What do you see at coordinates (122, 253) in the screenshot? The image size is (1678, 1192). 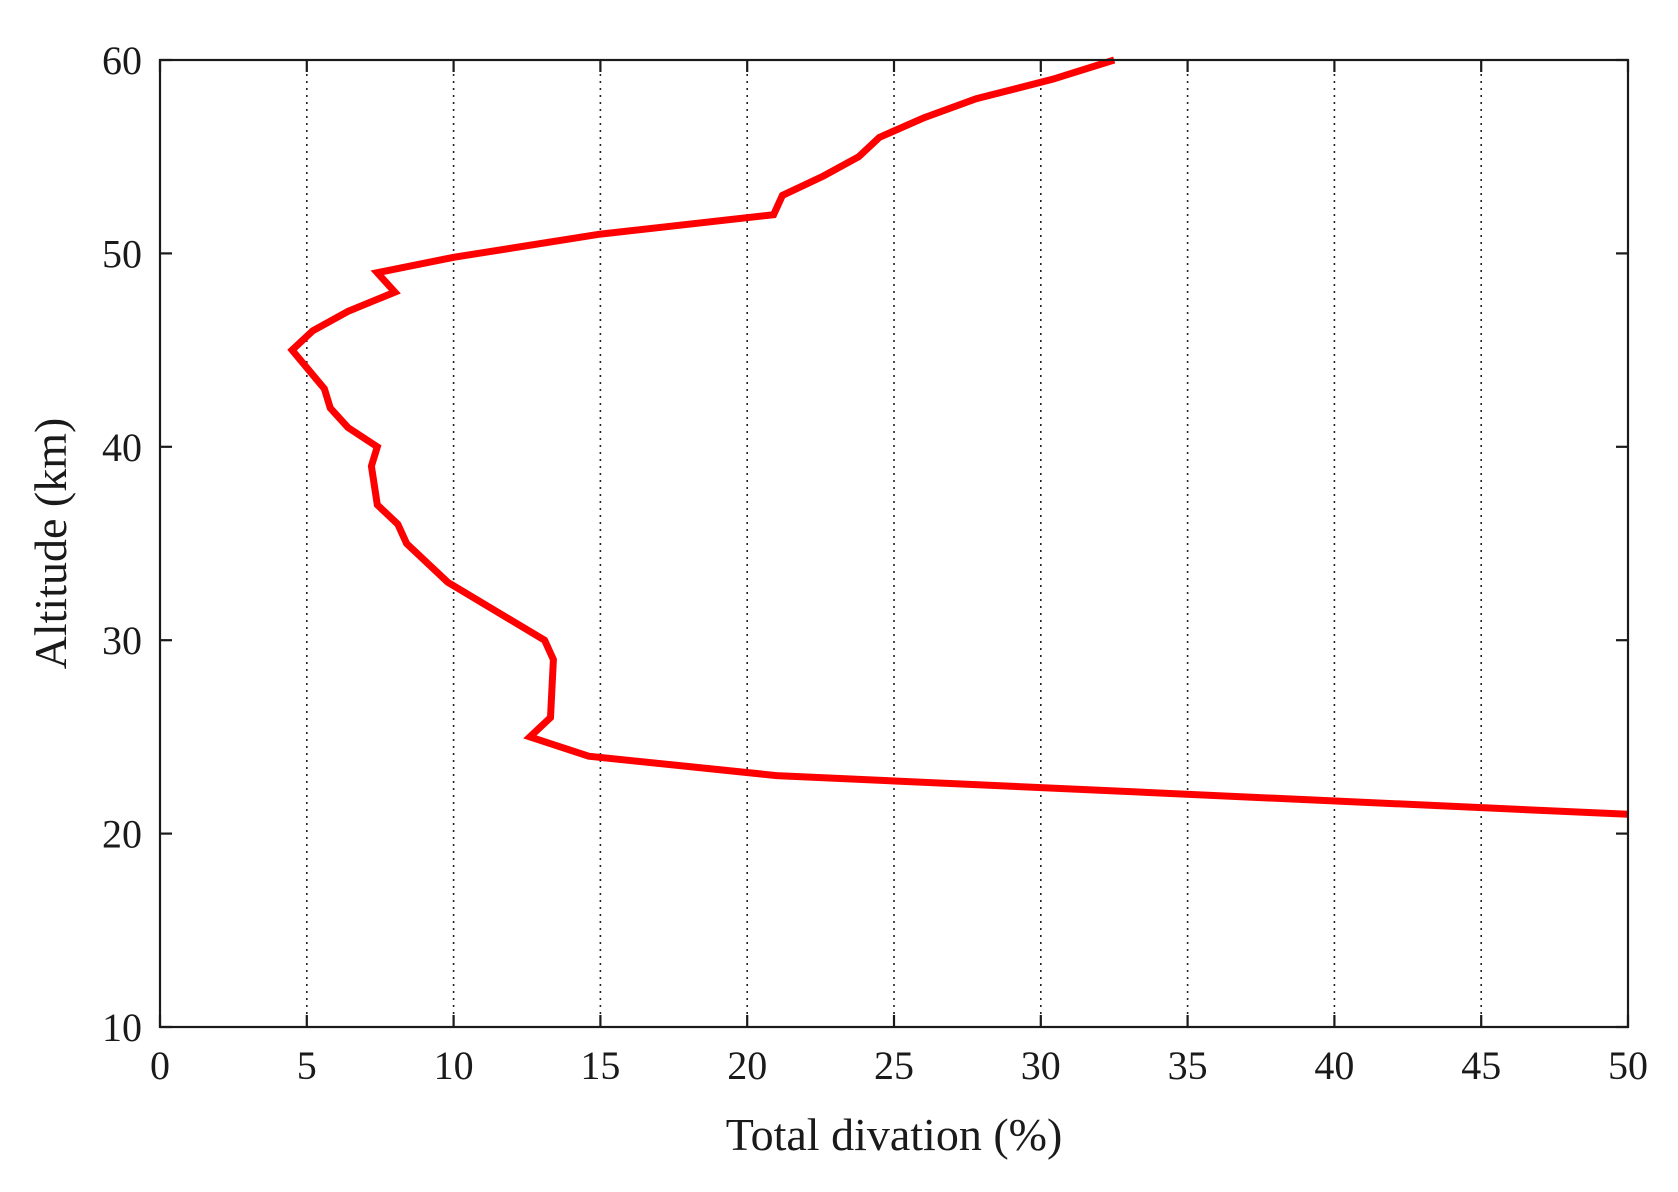 I see `y-tick-label-50: 50` at bounding box center [122, 253].